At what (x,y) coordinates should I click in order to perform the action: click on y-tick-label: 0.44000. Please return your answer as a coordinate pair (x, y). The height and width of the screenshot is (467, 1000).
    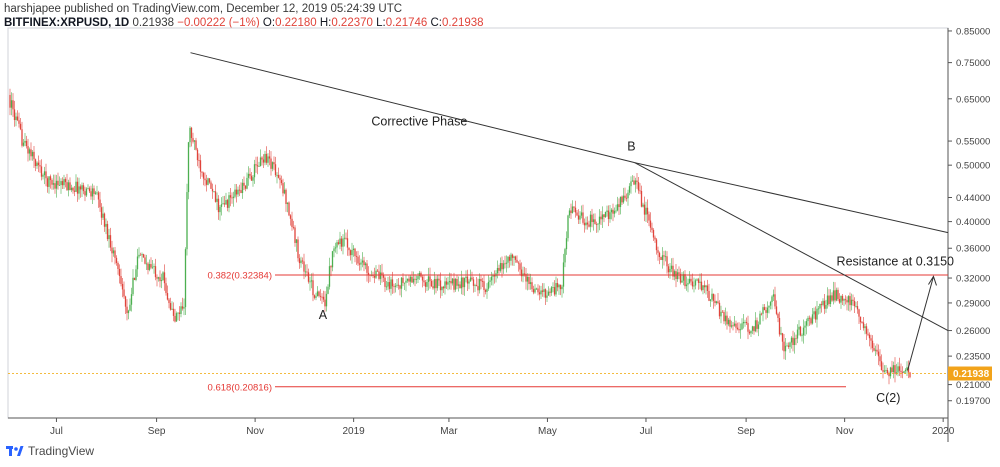
    Looking at the image, I should click on (973, 198).